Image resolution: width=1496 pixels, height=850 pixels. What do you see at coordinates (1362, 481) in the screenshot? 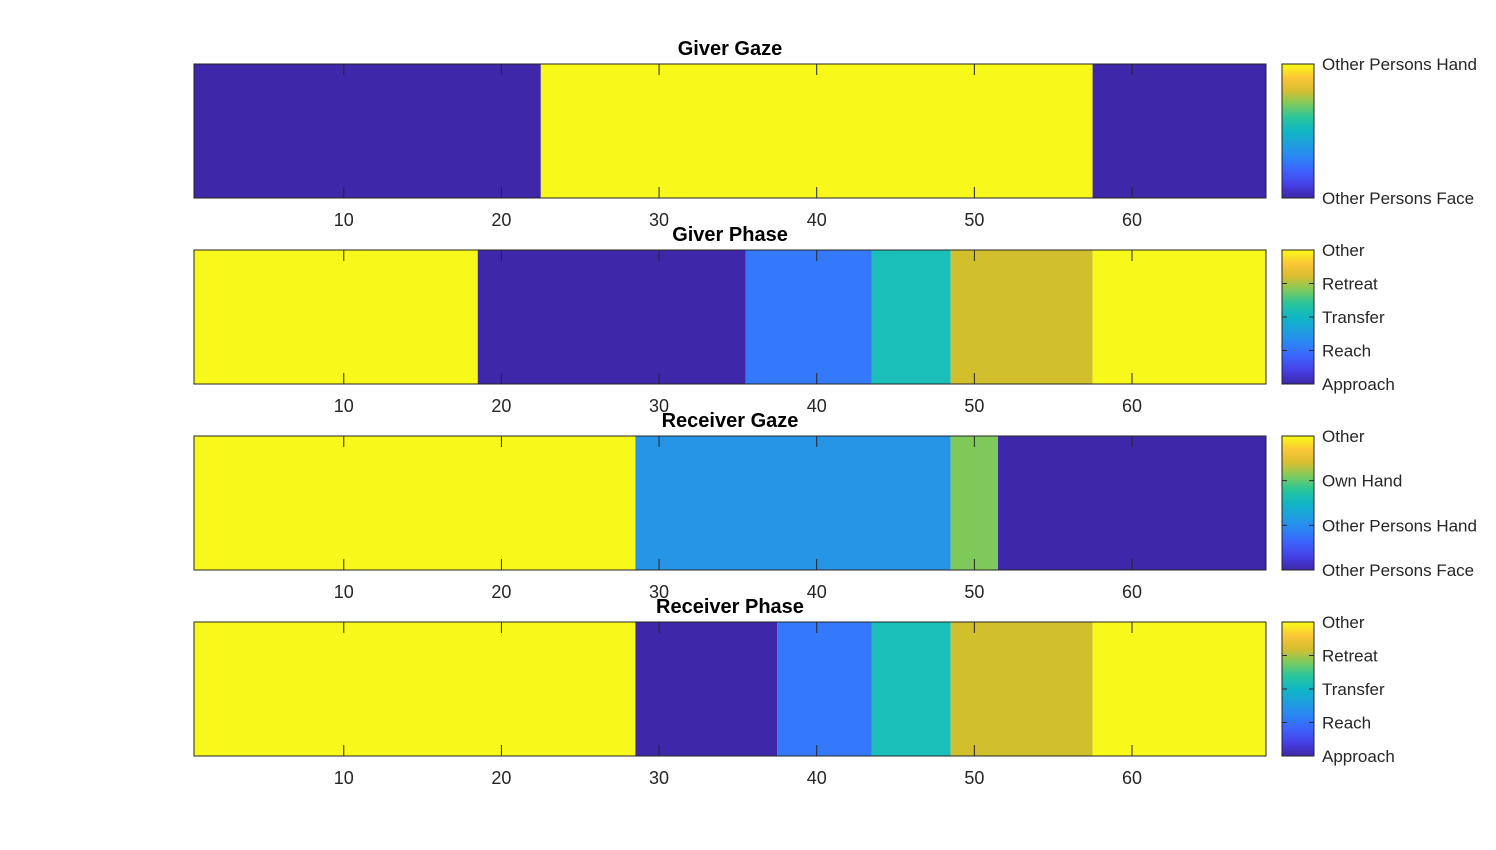
I see `colorbar-label: Own Hand` at bounding box center [1362, 481].